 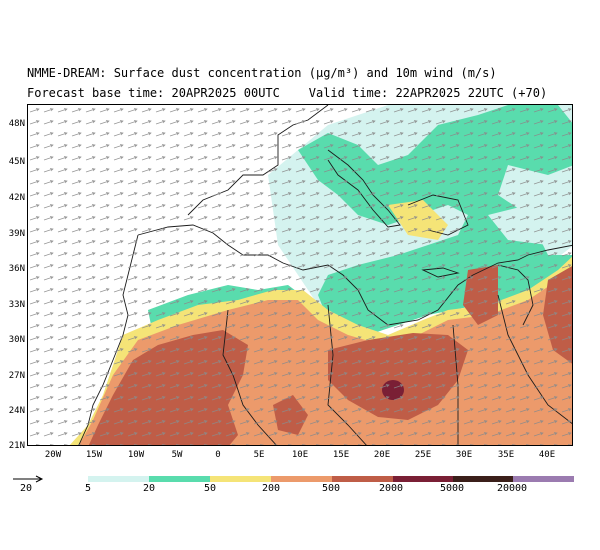 What do you see at coordinates (259, 455) in the screenshot?
I see `lon-tick: 5E` at bounding box center [259, 455].